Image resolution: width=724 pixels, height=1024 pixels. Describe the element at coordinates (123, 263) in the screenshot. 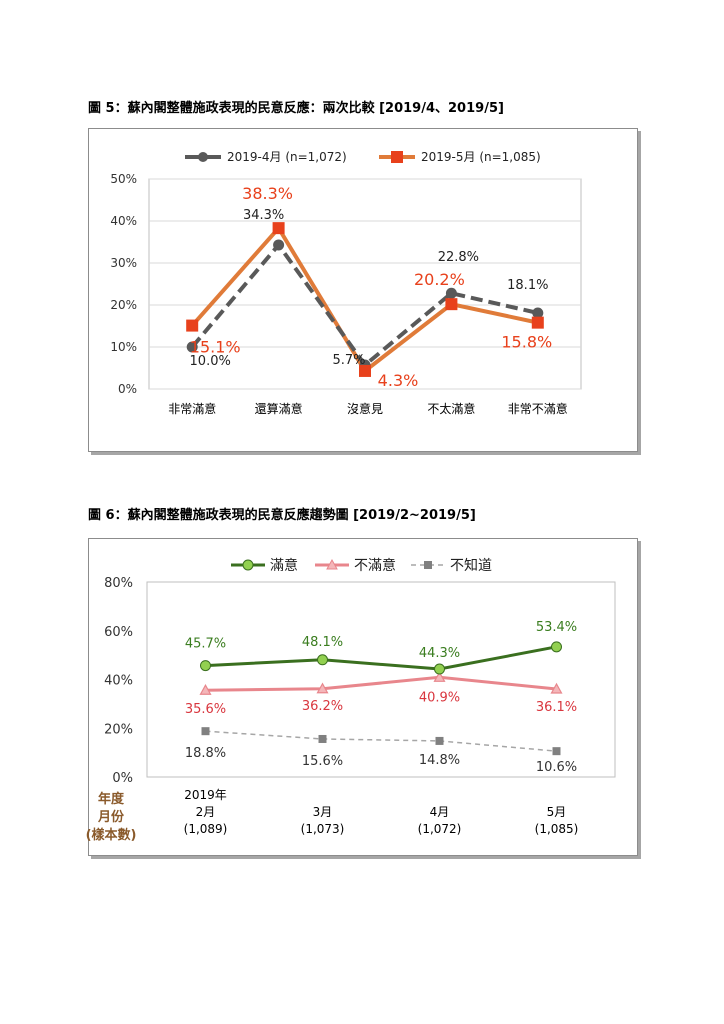

I see `y-tick-label: 30%` at that location.